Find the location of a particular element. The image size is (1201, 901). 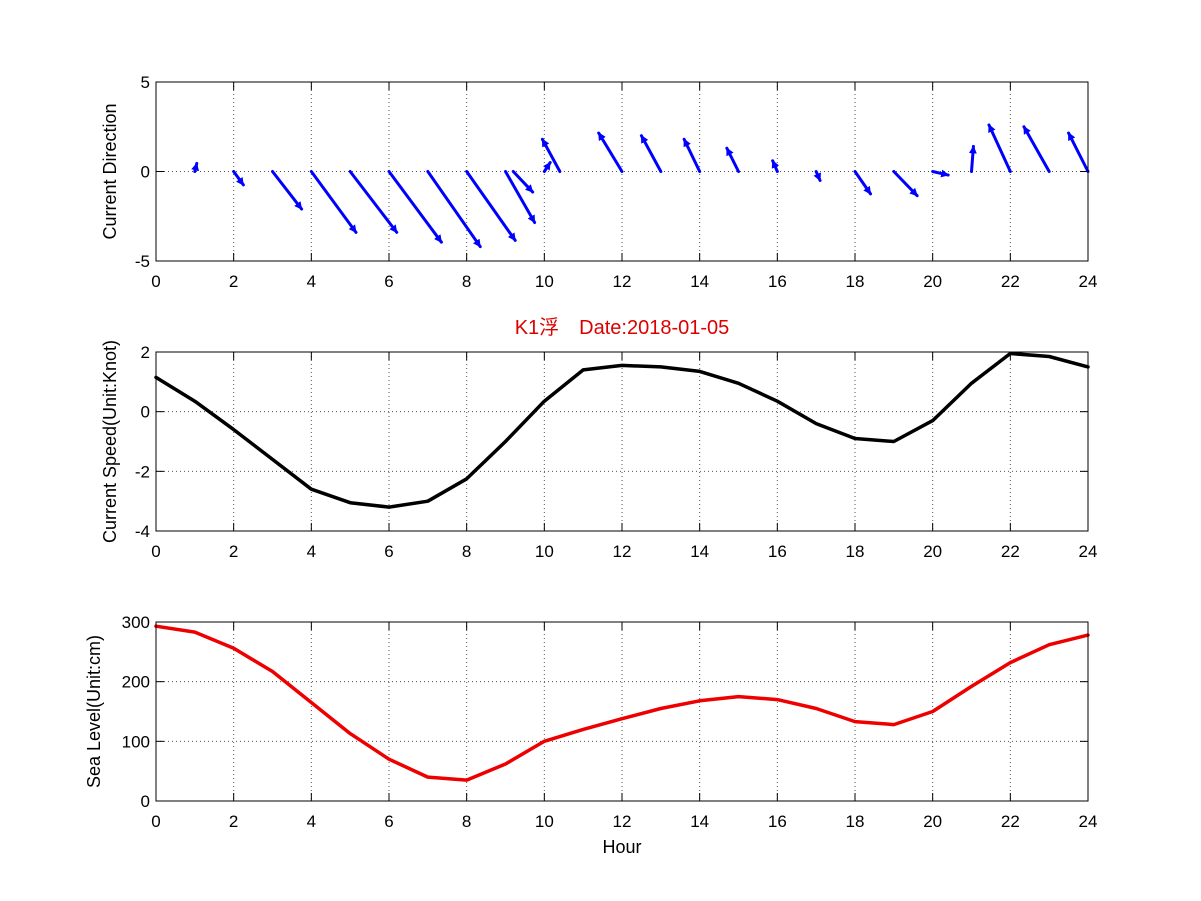

y-tick-label: 100 is located at coordinates (136, 741).